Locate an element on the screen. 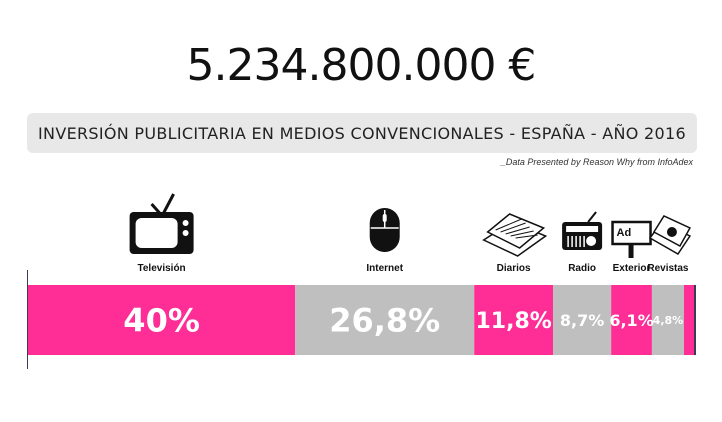  total-investment: 5.234.800.000 € is located at coordinates (361, 65).